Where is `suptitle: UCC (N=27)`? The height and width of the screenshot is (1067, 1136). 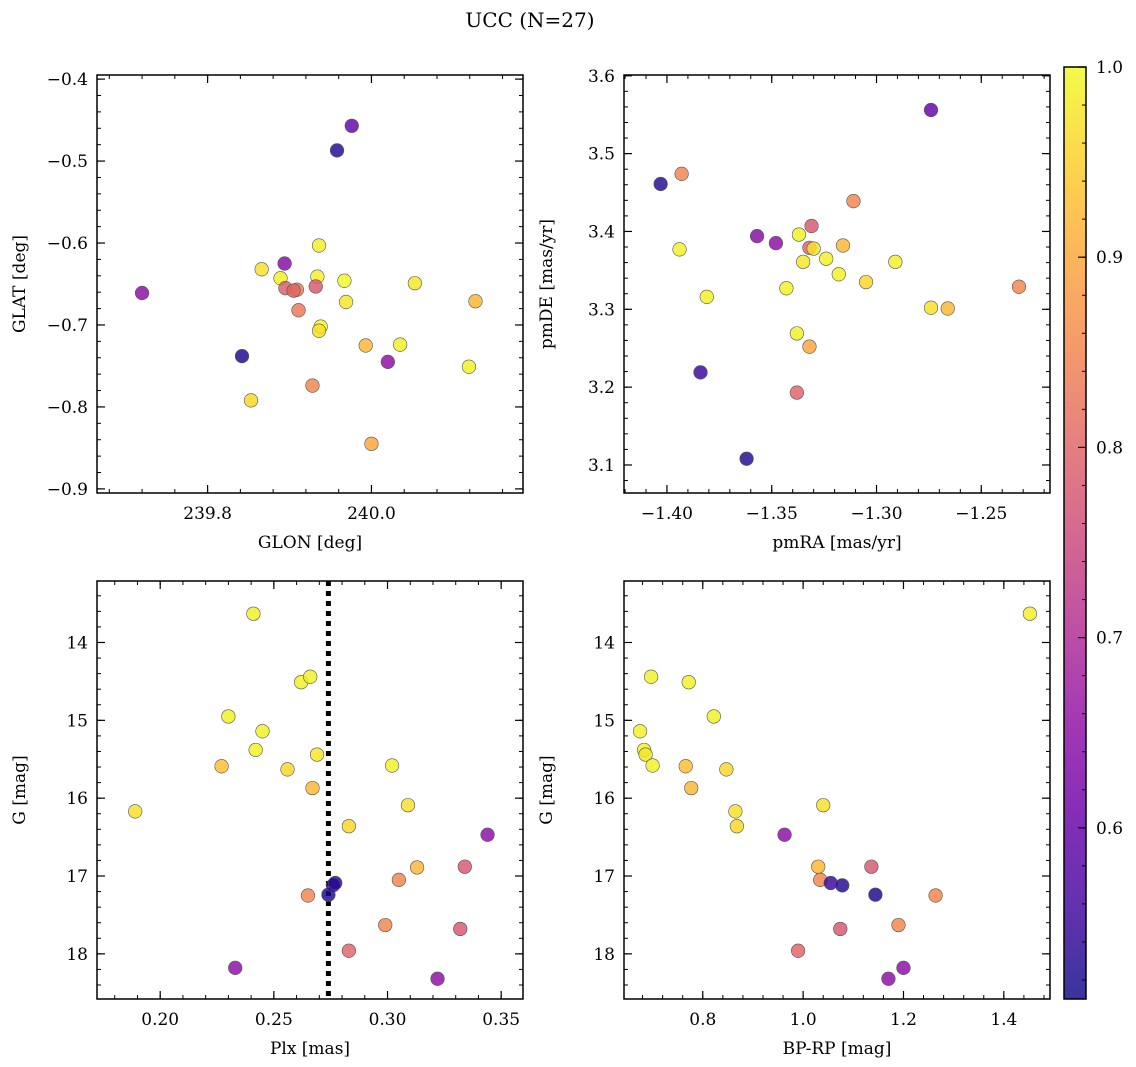
suptitle: UCC (N=27) is located at coordinates (529, 20).